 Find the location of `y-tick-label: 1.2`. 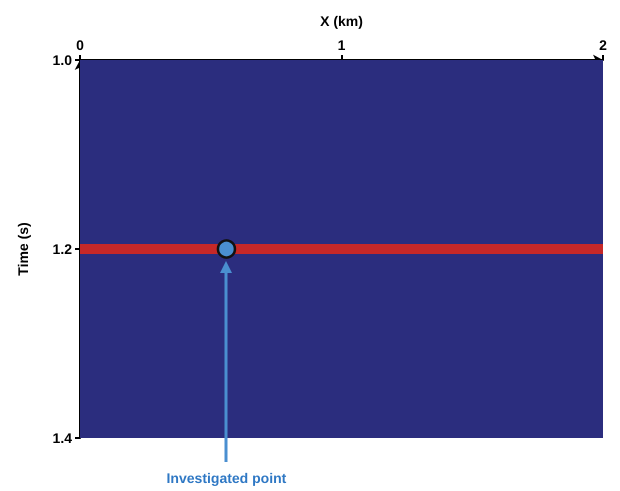

y-tick-label: 1.2 is located at coordinates (62, 249).